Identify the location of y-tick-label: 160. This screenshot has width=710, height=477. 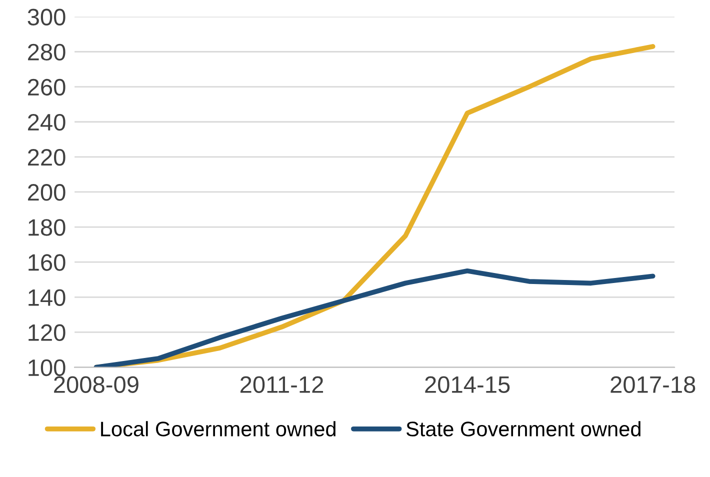
(47, 262).